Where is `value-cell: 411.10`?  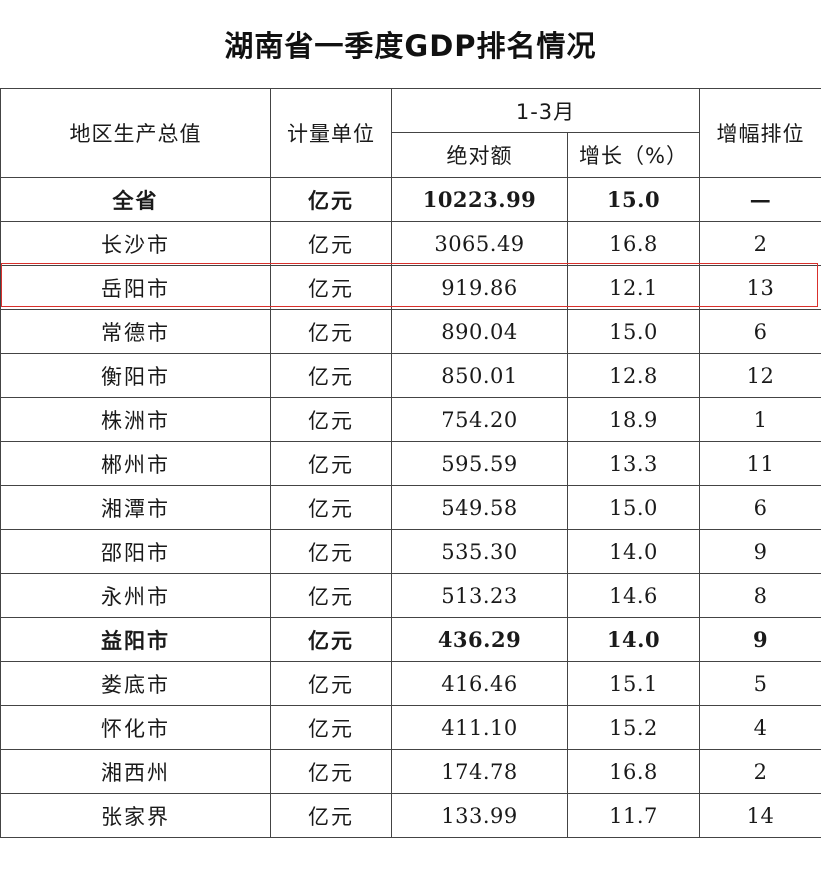 value-cell: 411.10 is located at coordinates (479, 727).